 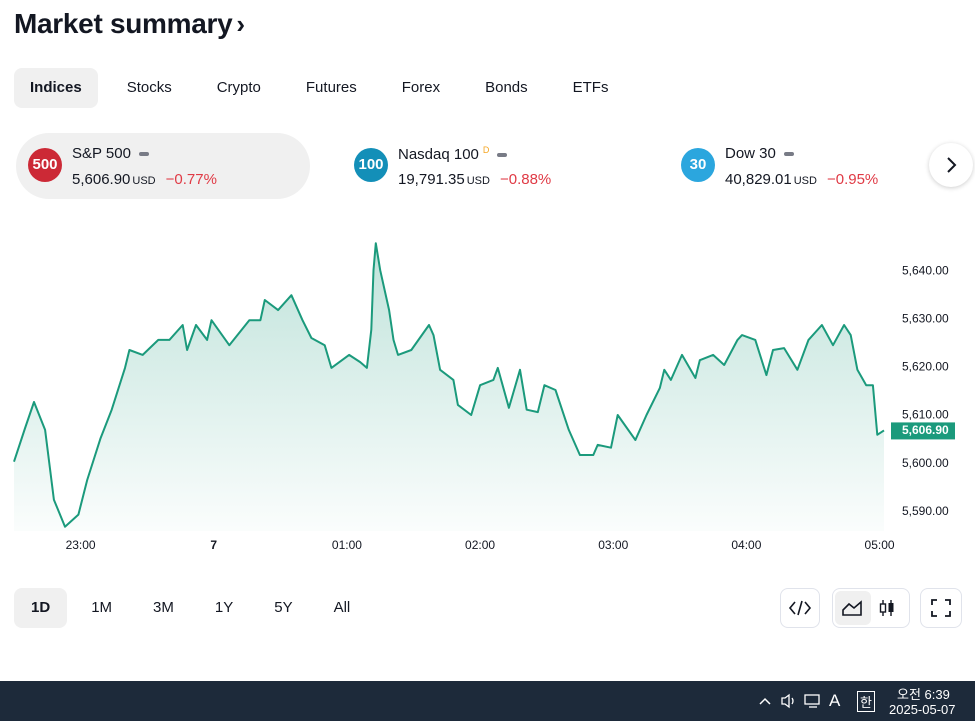 I want to click on y-tick-label: 5,640.00, so click(x=925, y=270).